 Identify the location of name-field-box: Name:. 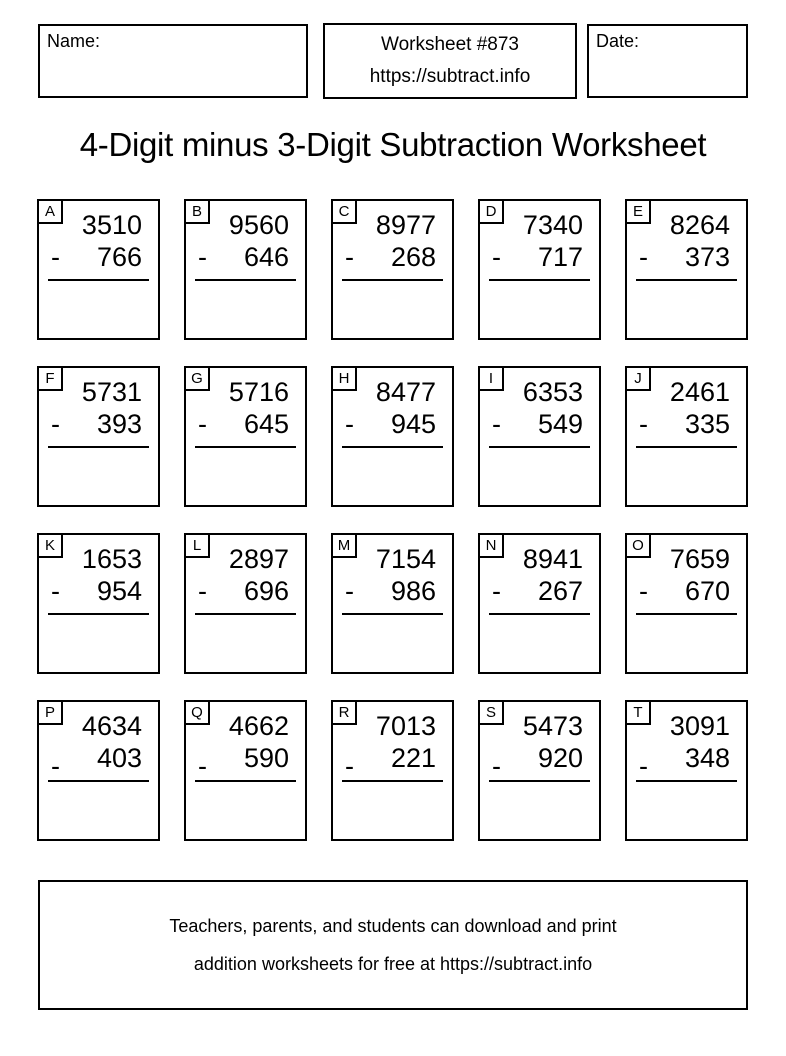
(173, 61).